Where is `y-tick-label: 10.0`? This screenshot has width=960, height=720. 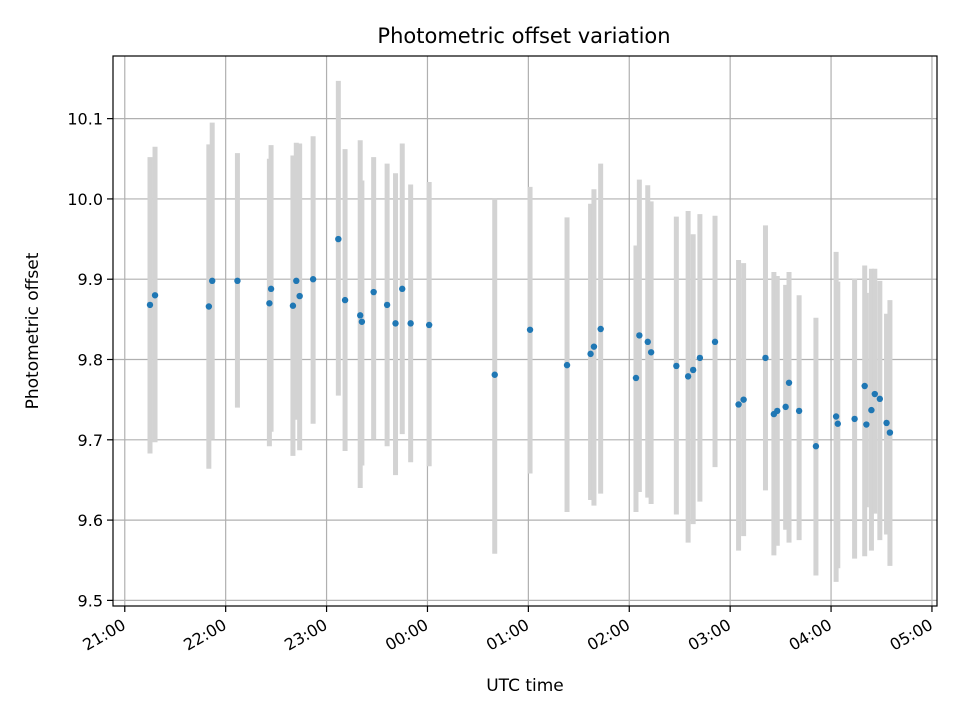
y-tick-label: 10.0 is located at coordinates (85, 199).